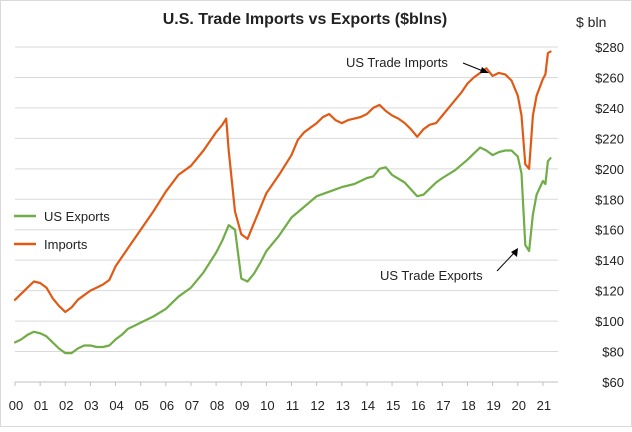 This screenshot has width=632, height=432. What do you see at coordinates (242, 405) in the screenshot?
I see `x-tick-label-09: 09` at bounding box center [242, 405].